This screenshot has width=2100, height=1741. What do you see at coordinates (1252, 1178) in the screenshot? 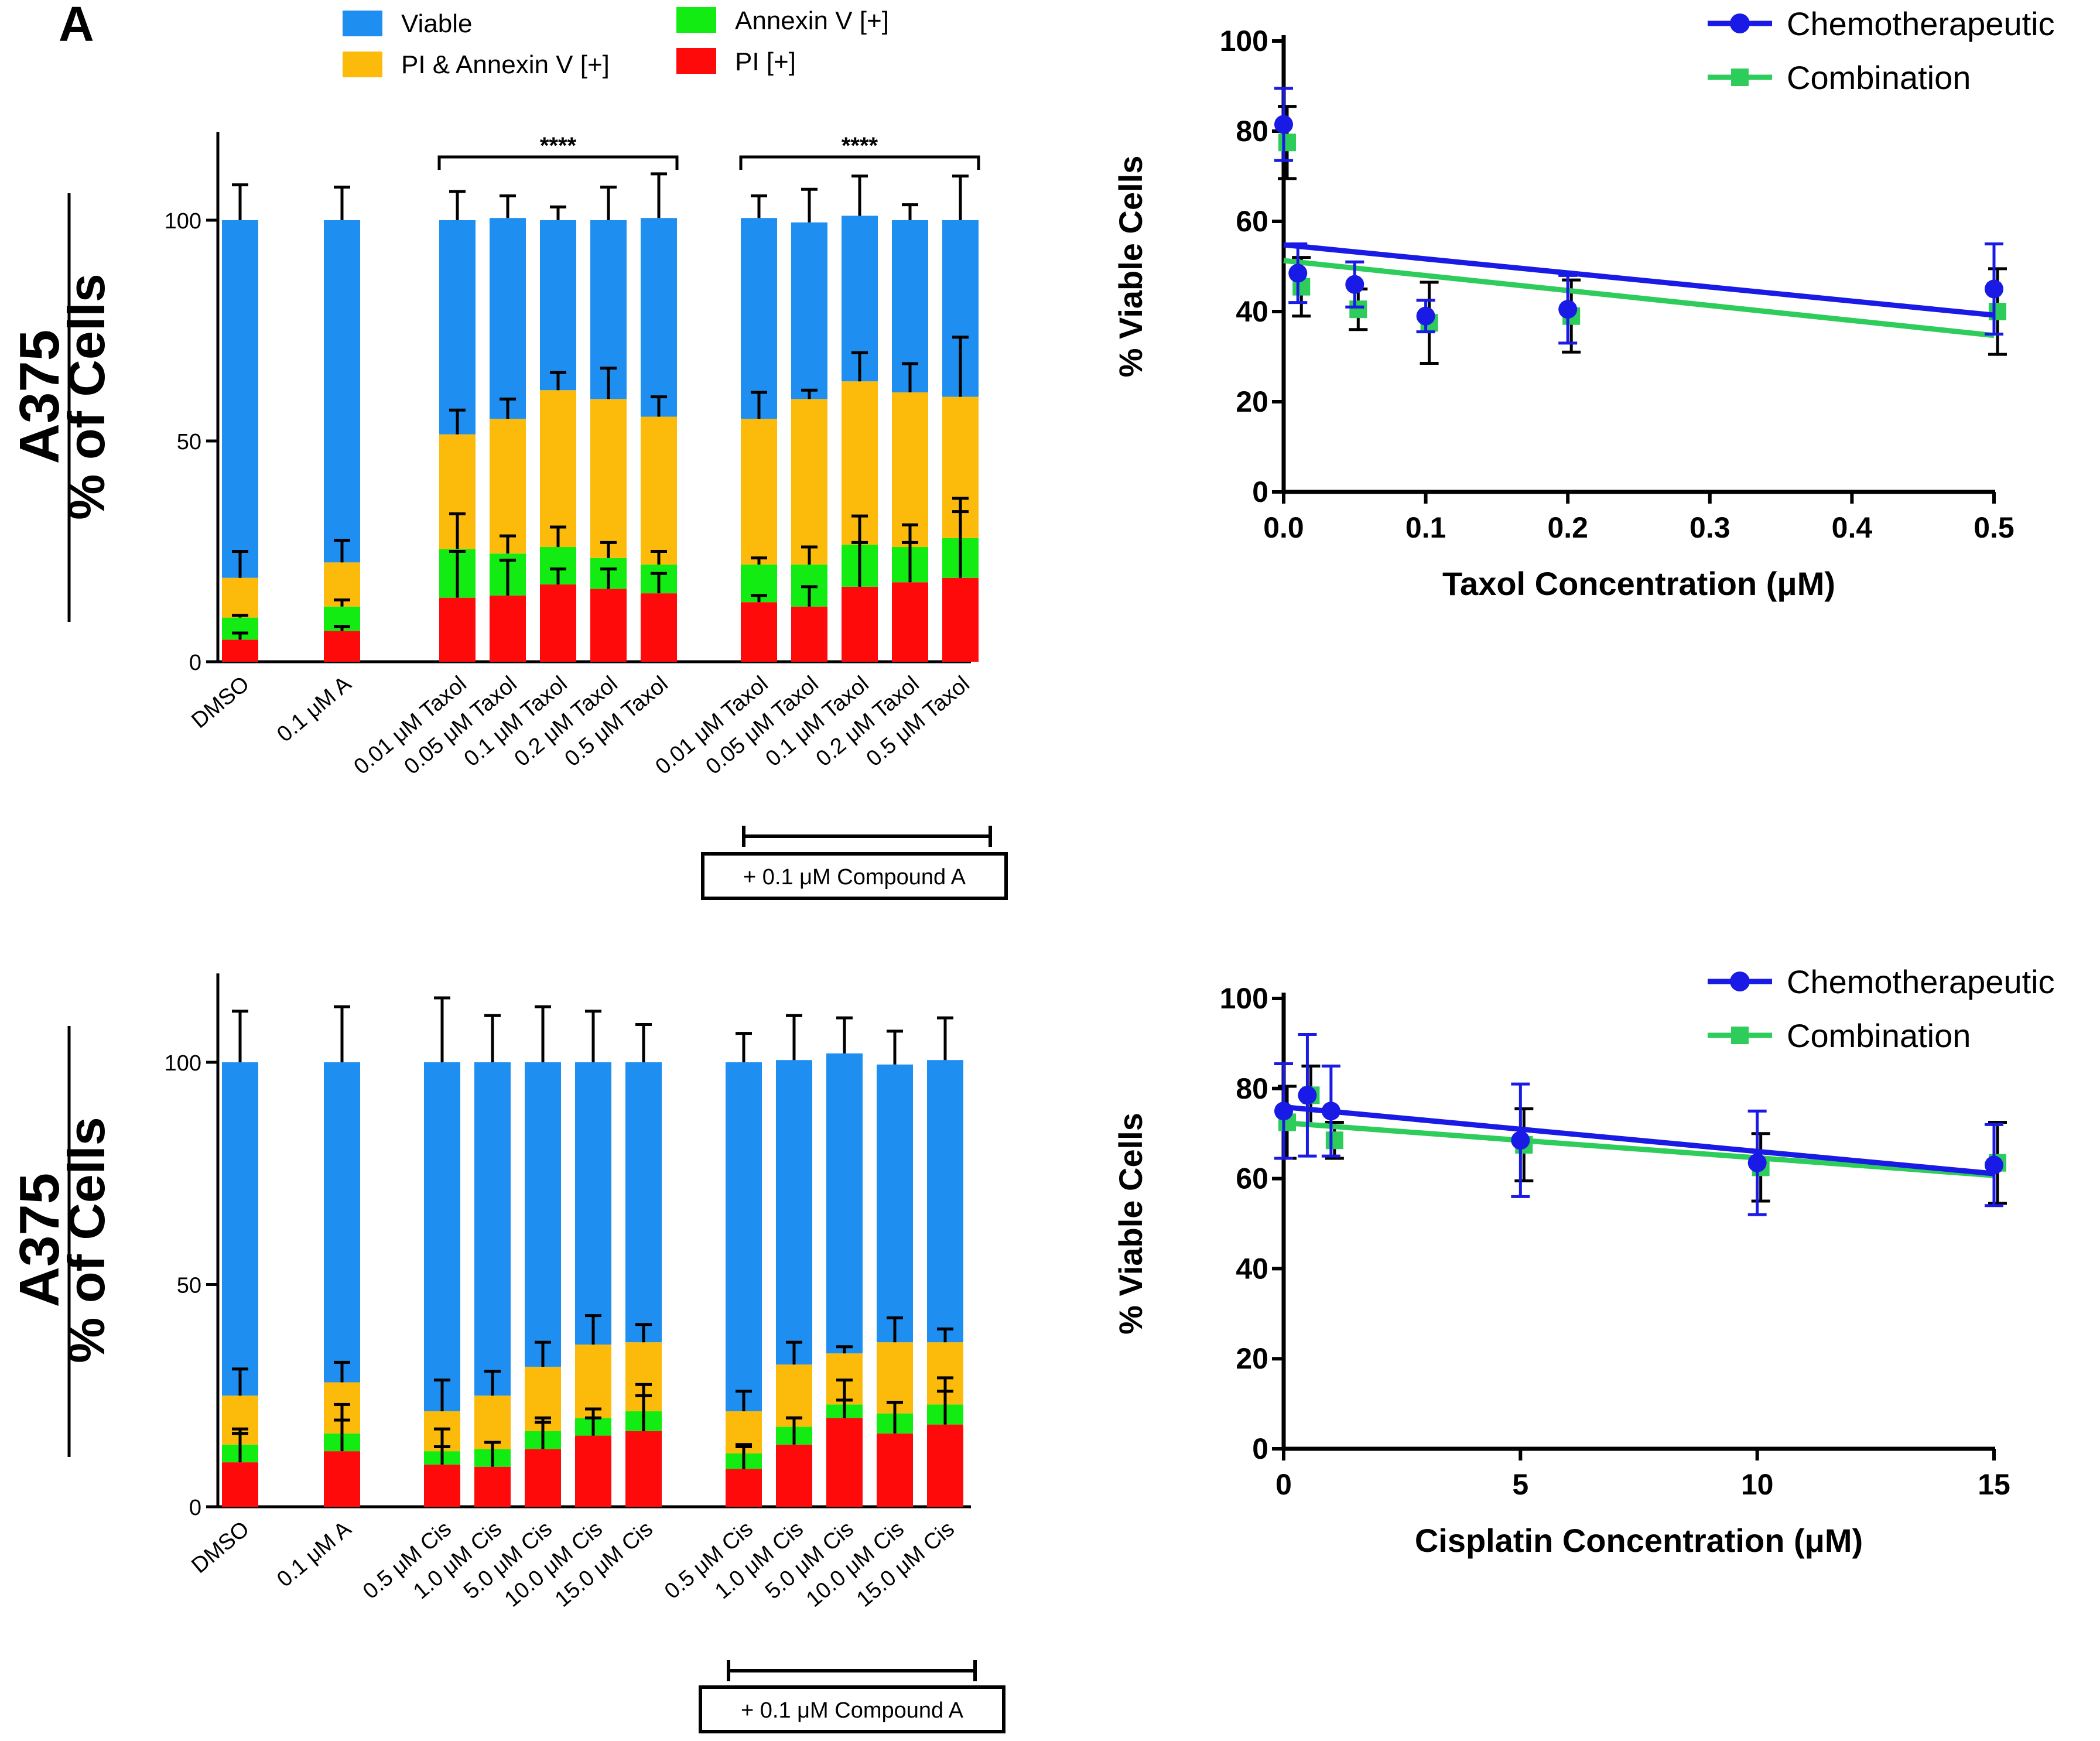
I see `y-tick-label: 60` at bounding box center [1252, 1178].